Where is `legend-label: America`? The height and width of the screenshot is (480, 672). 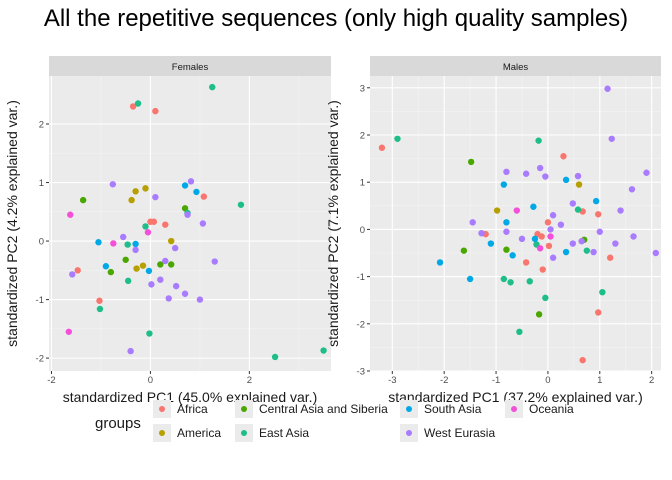
legend-label: America is located at coordinates (199, 433).